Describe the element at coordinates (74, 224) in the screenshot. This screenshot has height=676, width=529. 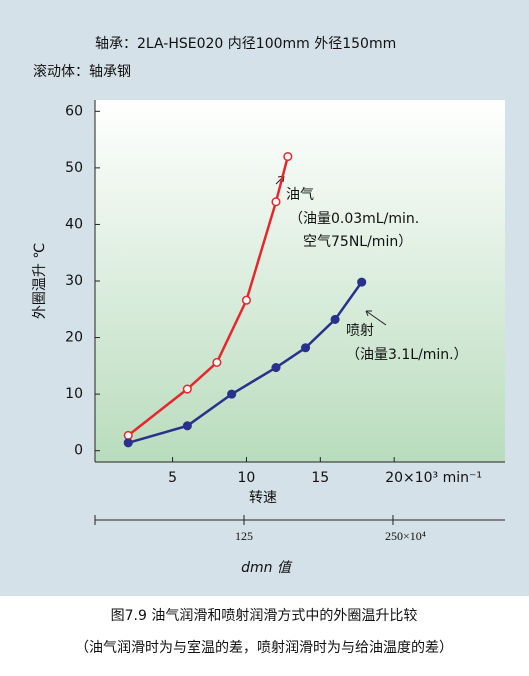
I see `y-tick-label: 40` at that location.